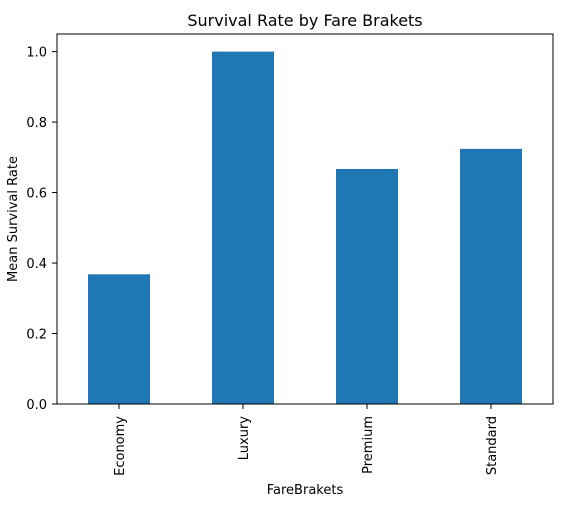  What do you see at coordinates (244, 438) in the screenshot?
I see `x-tick-label: Luxury` at bounding box center [244, 438].